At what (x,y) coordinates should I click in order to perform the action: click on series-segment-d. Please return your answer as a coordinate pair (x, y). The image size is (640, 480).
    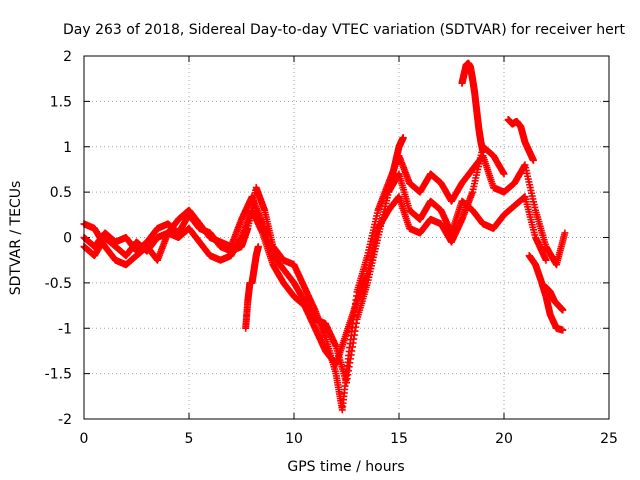
    Looking at the image, I should click on (252, 287).